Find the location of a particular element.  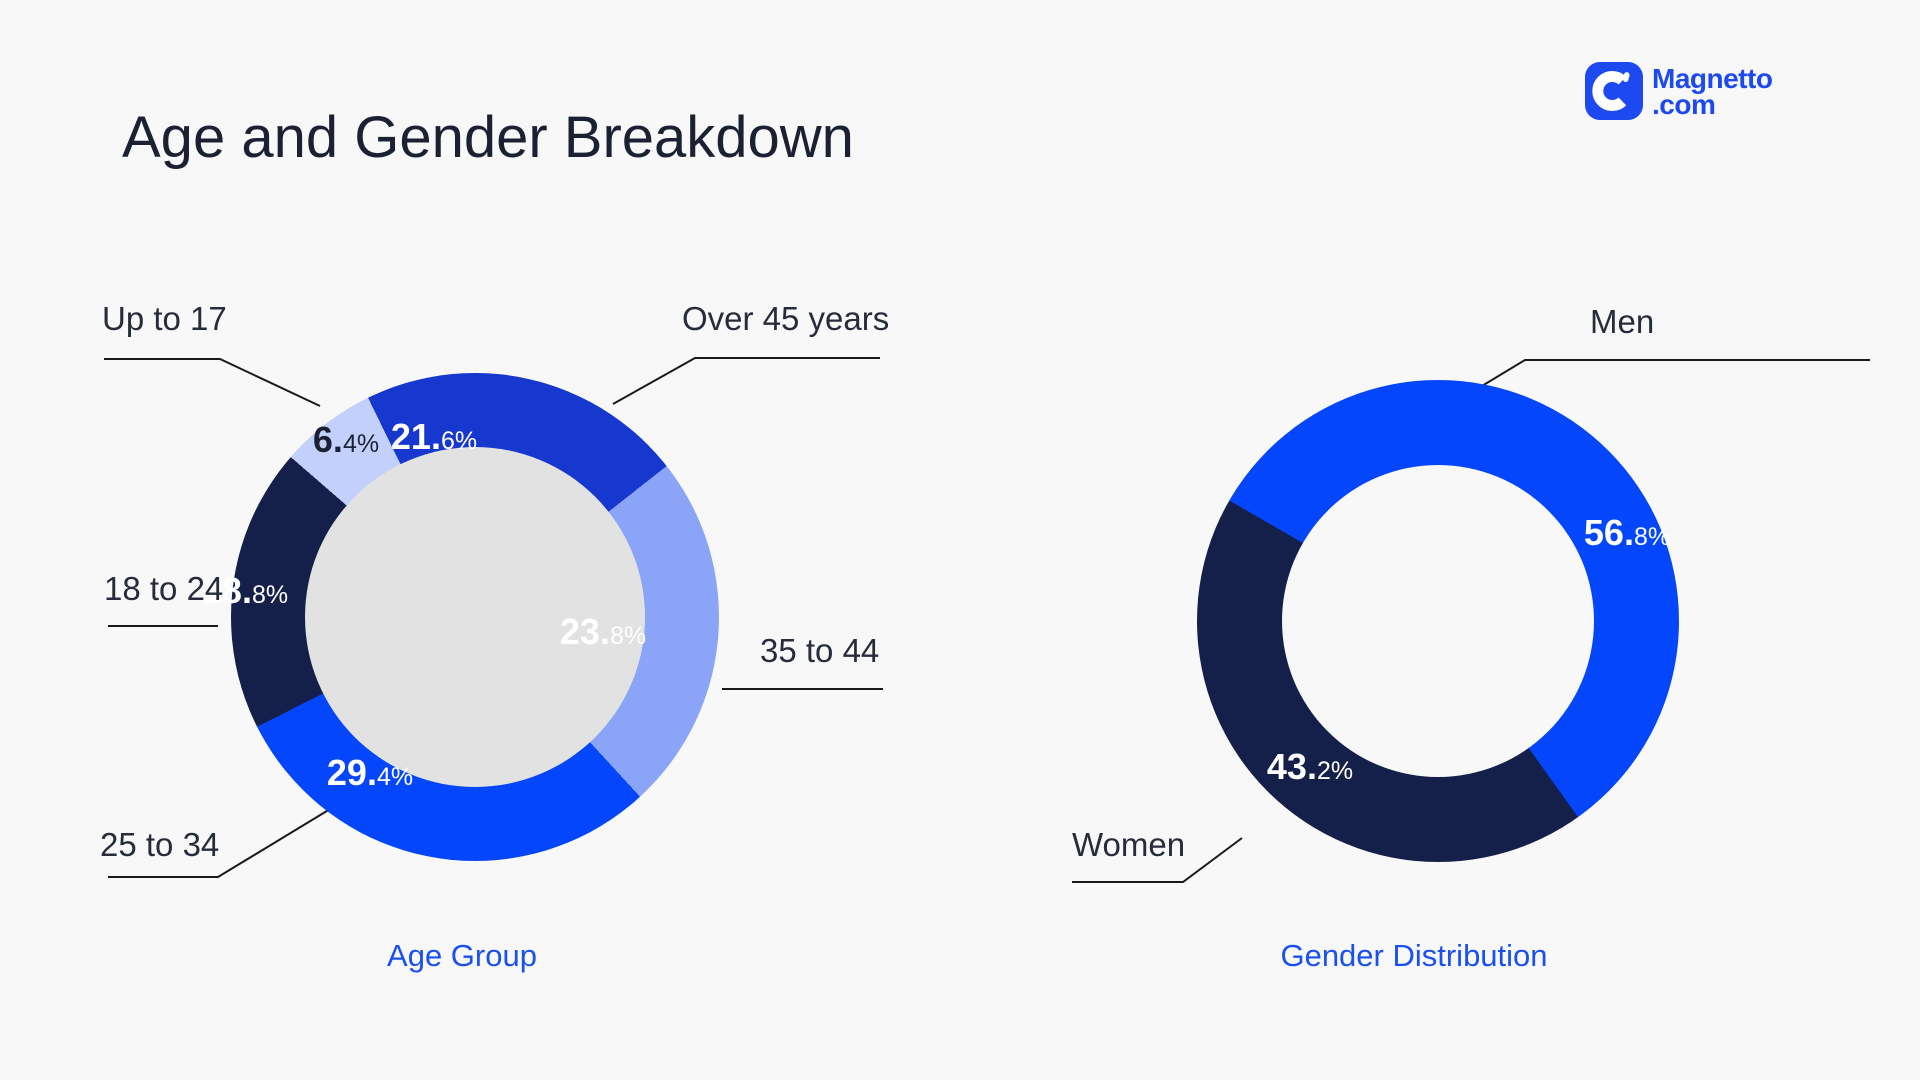

gender-value-women: 43.2% is located at coordinates (1310, 766).